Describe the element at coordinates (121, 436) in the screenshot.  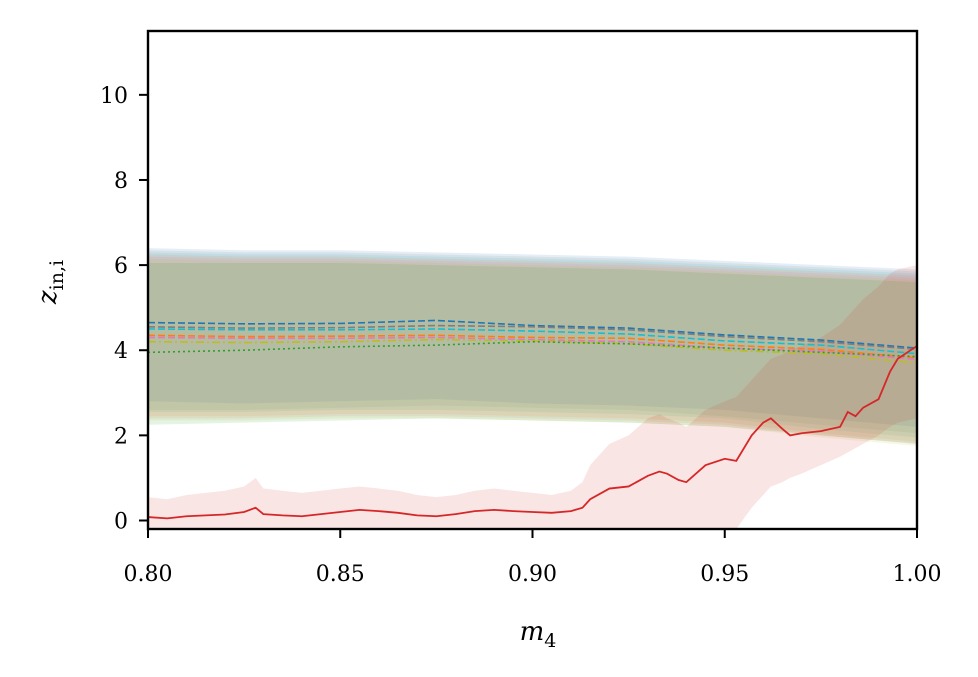
I see `y-tick-label: 2` at that location.